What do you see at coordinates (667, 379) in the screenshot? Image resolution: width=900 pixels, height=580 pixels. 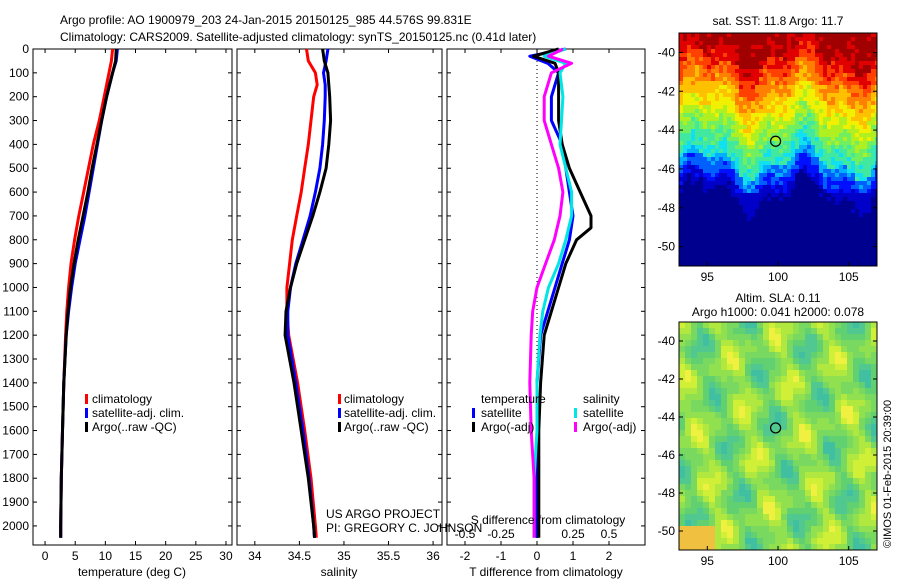 I see `lat-tick-label: -42` at bounding box center [667, 379].